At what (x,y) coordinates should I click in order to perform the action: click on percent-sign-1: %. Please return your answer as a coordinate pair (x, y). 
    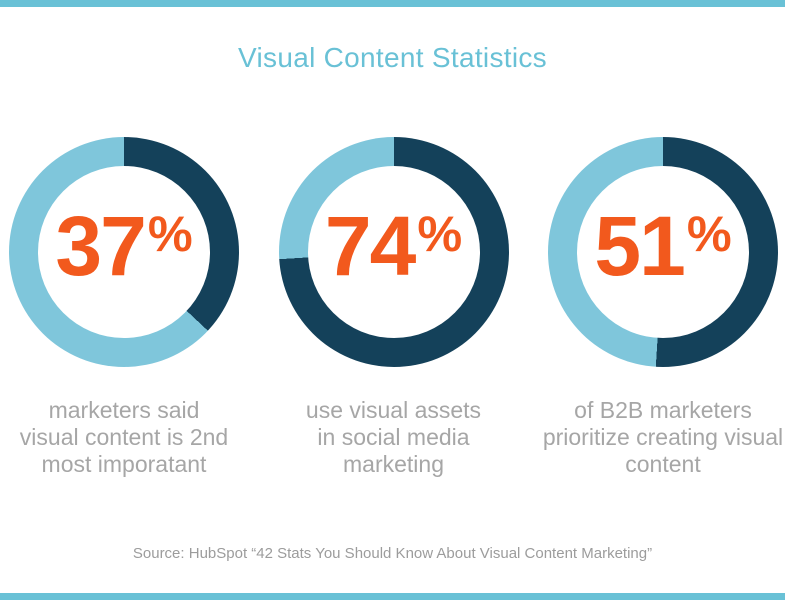
    Looking at the image, I should click on (170, 233).